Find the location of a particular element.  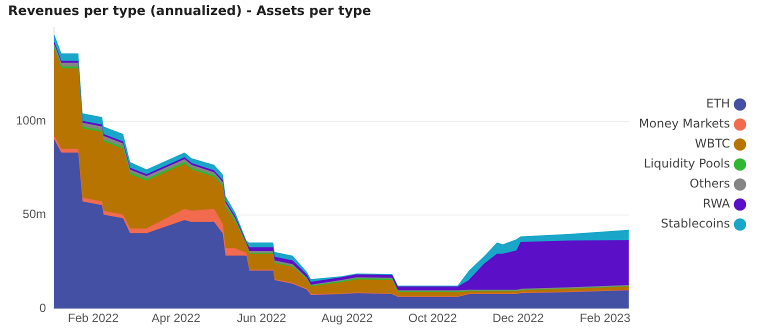

x-tick-label: Feb 2022 is located at coordinates (93, 318).